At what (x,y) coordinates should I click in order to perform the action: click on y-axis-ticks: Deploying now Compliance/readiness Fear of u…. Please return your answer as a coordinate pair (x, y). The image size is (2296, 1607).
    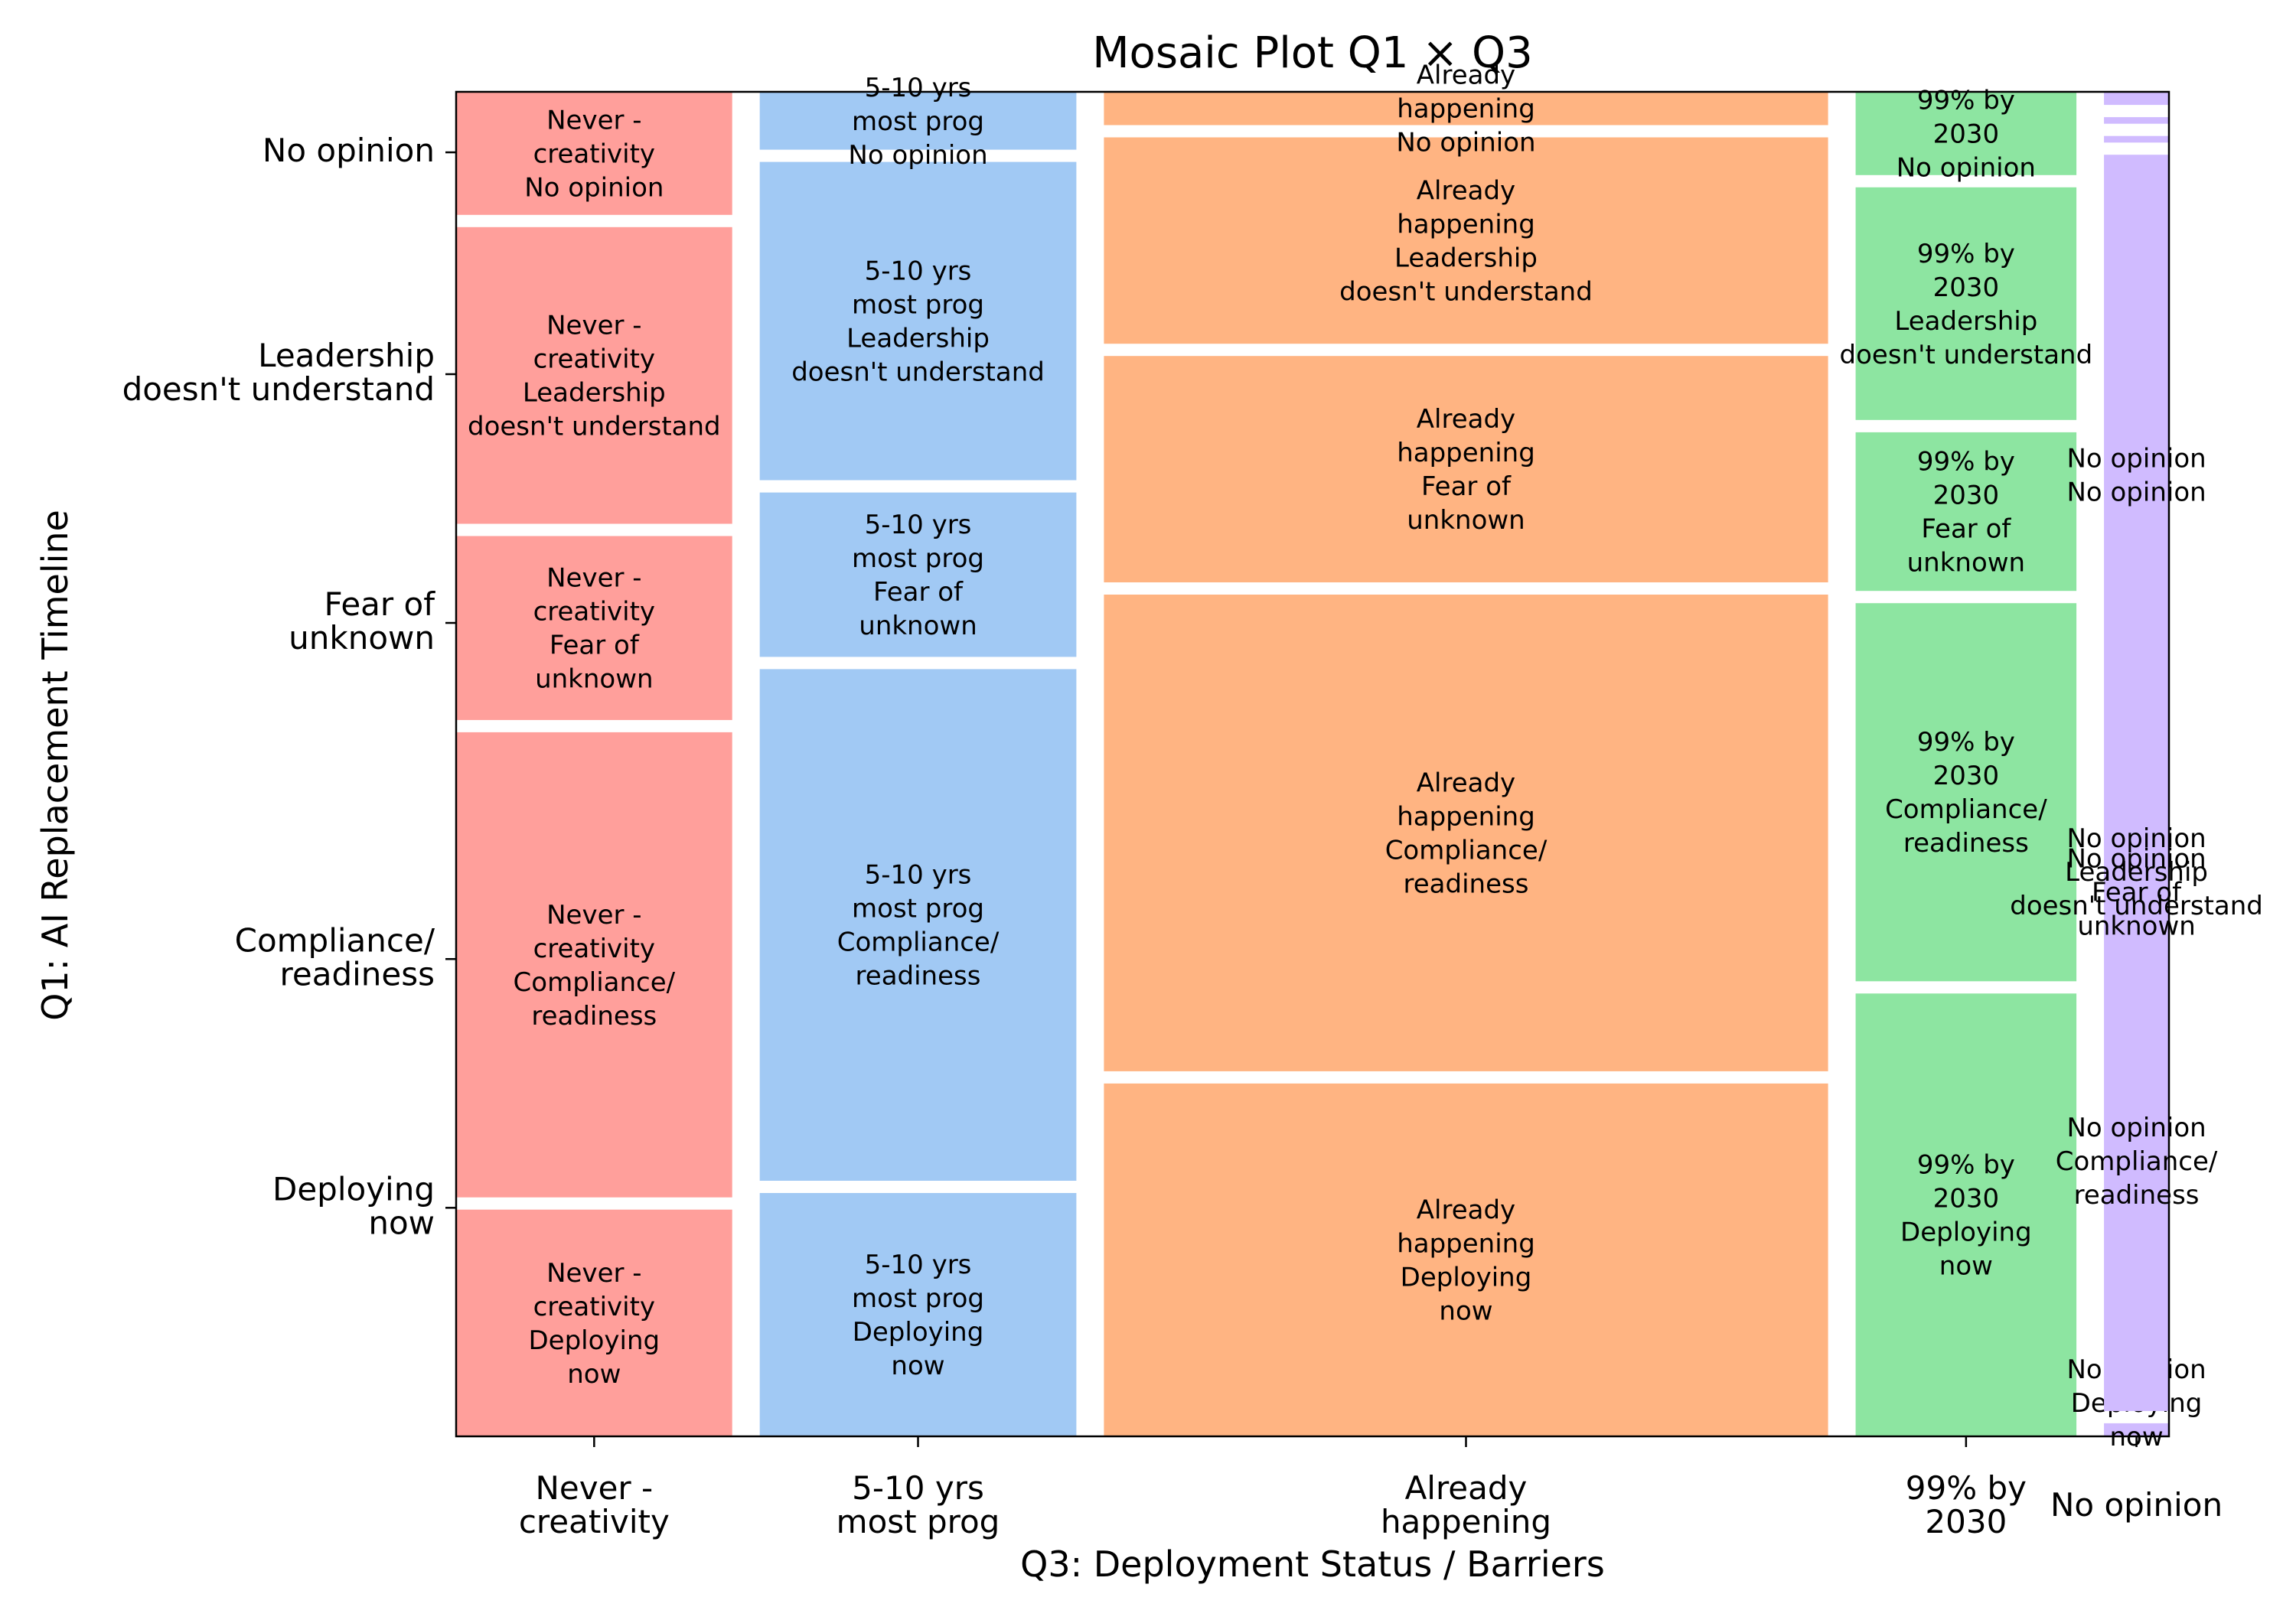
    Looking at the image, I should click on (289, 686).